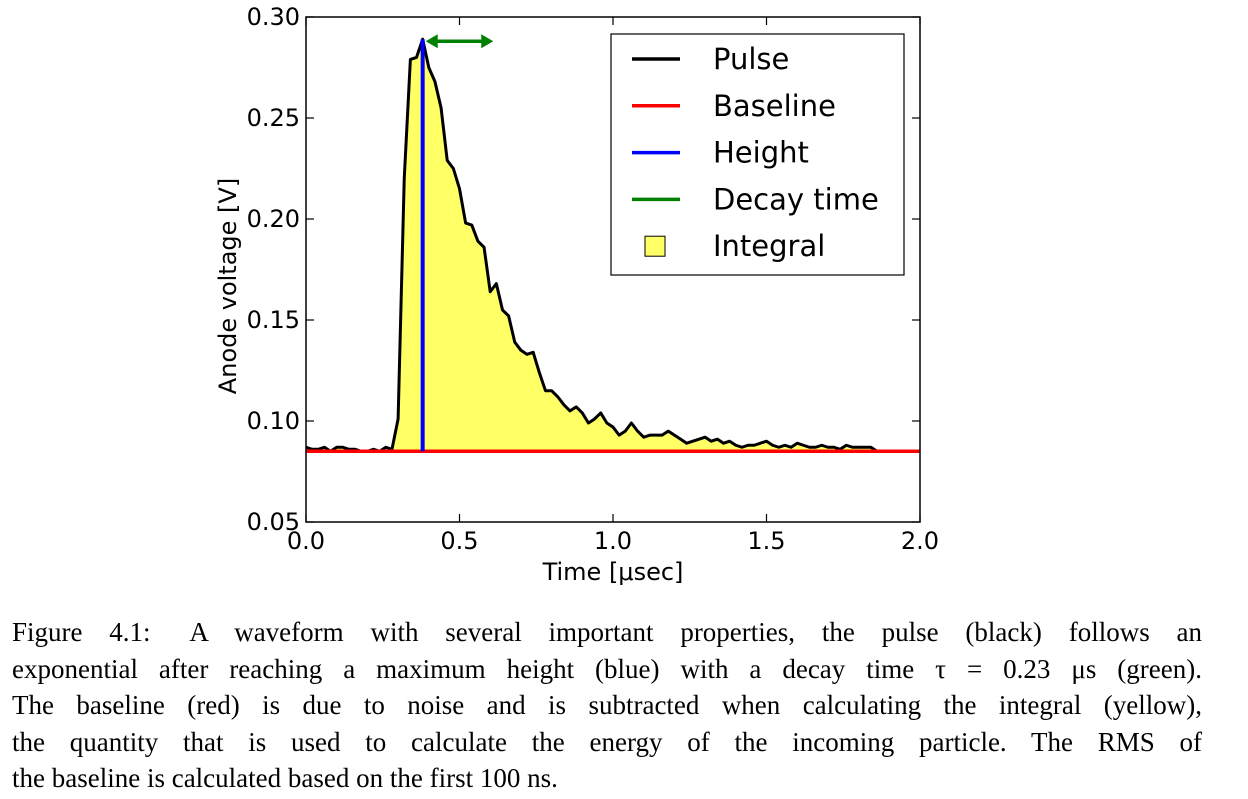  Describe the element at coordinates (273, 118) in the screenshot. I see `y-tick-label: 0.25` at that location.